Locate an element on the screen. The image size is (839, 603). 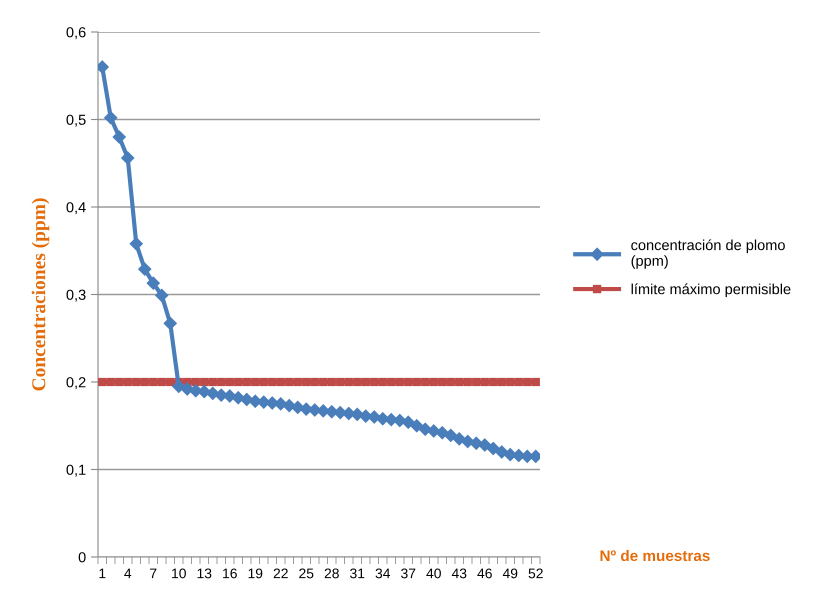
y-tick-label: 0,1 is located at coordinates (76, 470).